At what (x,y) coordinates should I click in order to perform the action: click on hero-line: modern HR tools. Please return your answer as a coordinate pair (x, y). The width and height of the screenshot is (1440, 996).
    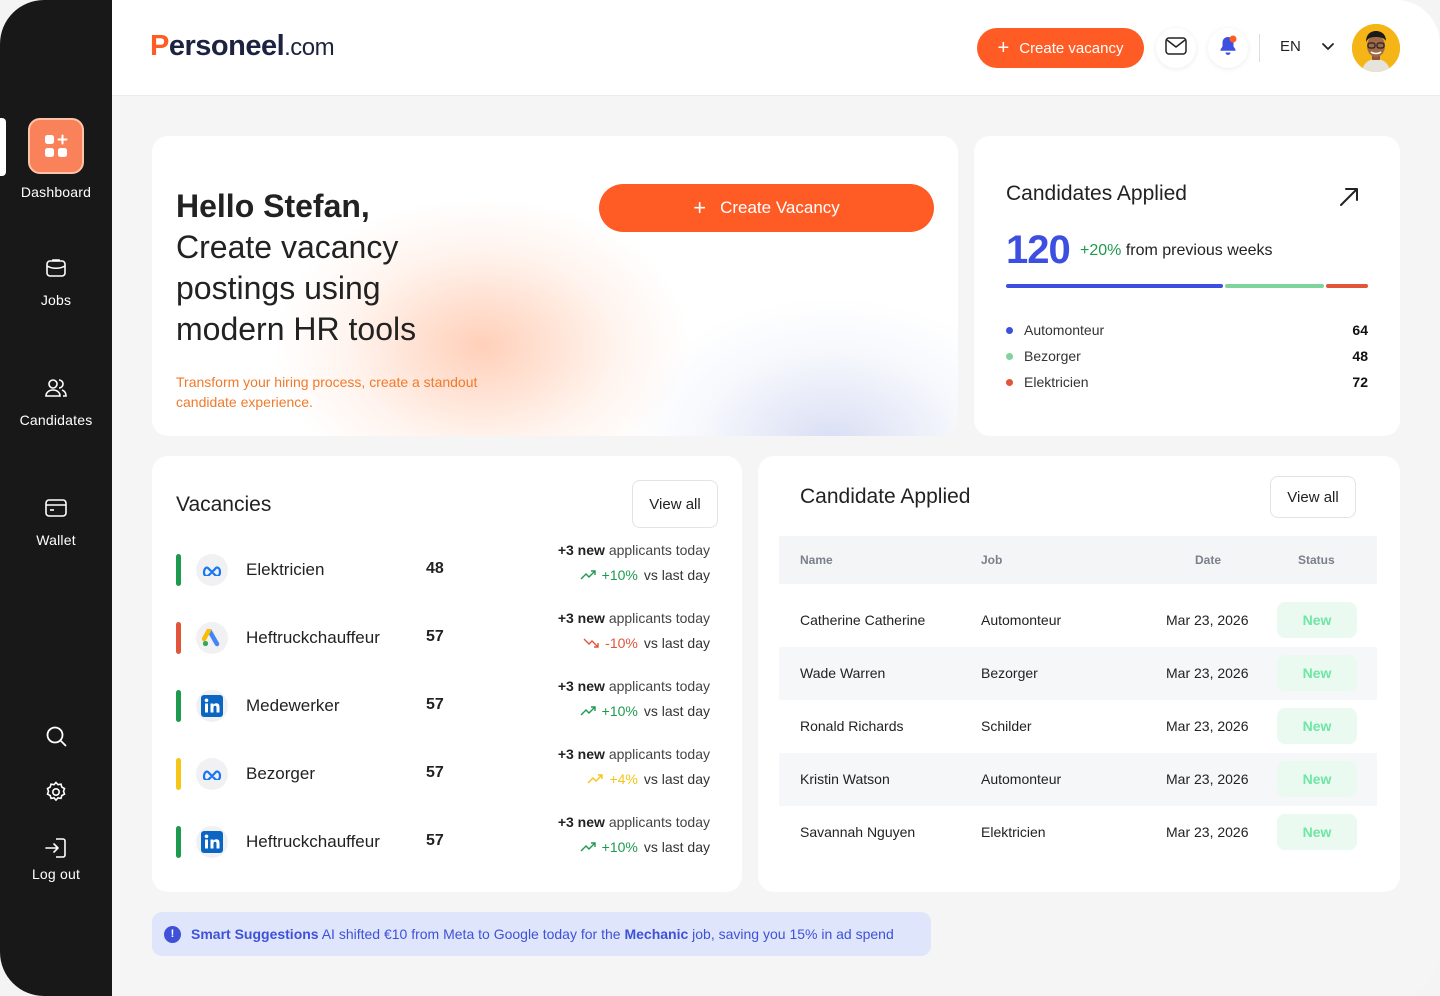
    Looking at the image, I should click on (296, 329).